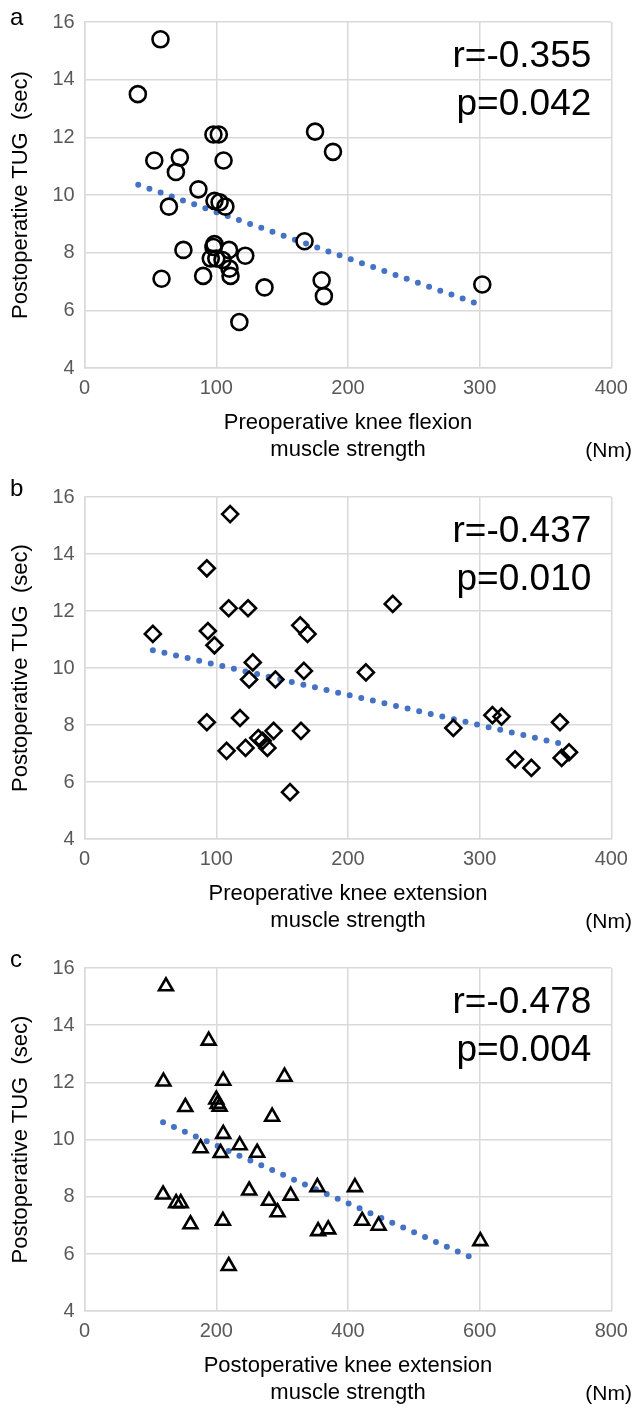  What do you see at coordinates (611, 1329) in the screenshot?
I see `x-tick-label: 800` at bounding box center [611, 1329].